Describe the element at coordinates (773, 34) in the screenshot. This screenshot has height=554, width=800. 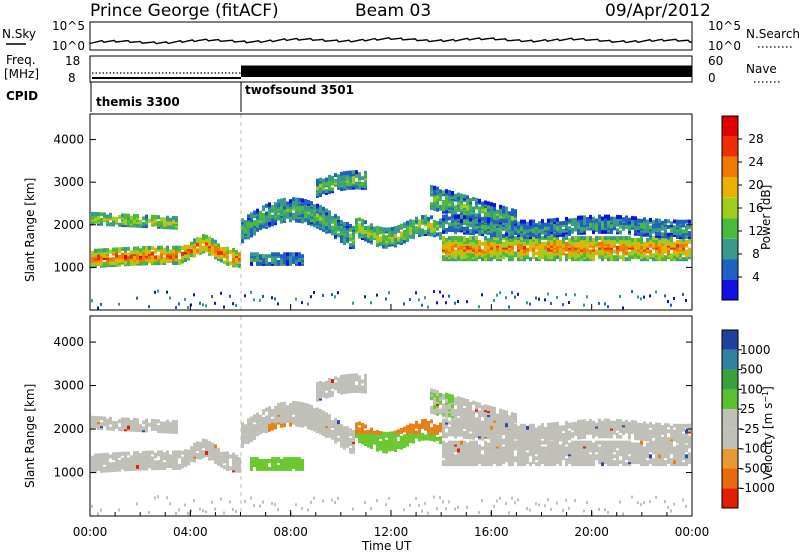
I see `sky-right-label: N.Search` at that location.